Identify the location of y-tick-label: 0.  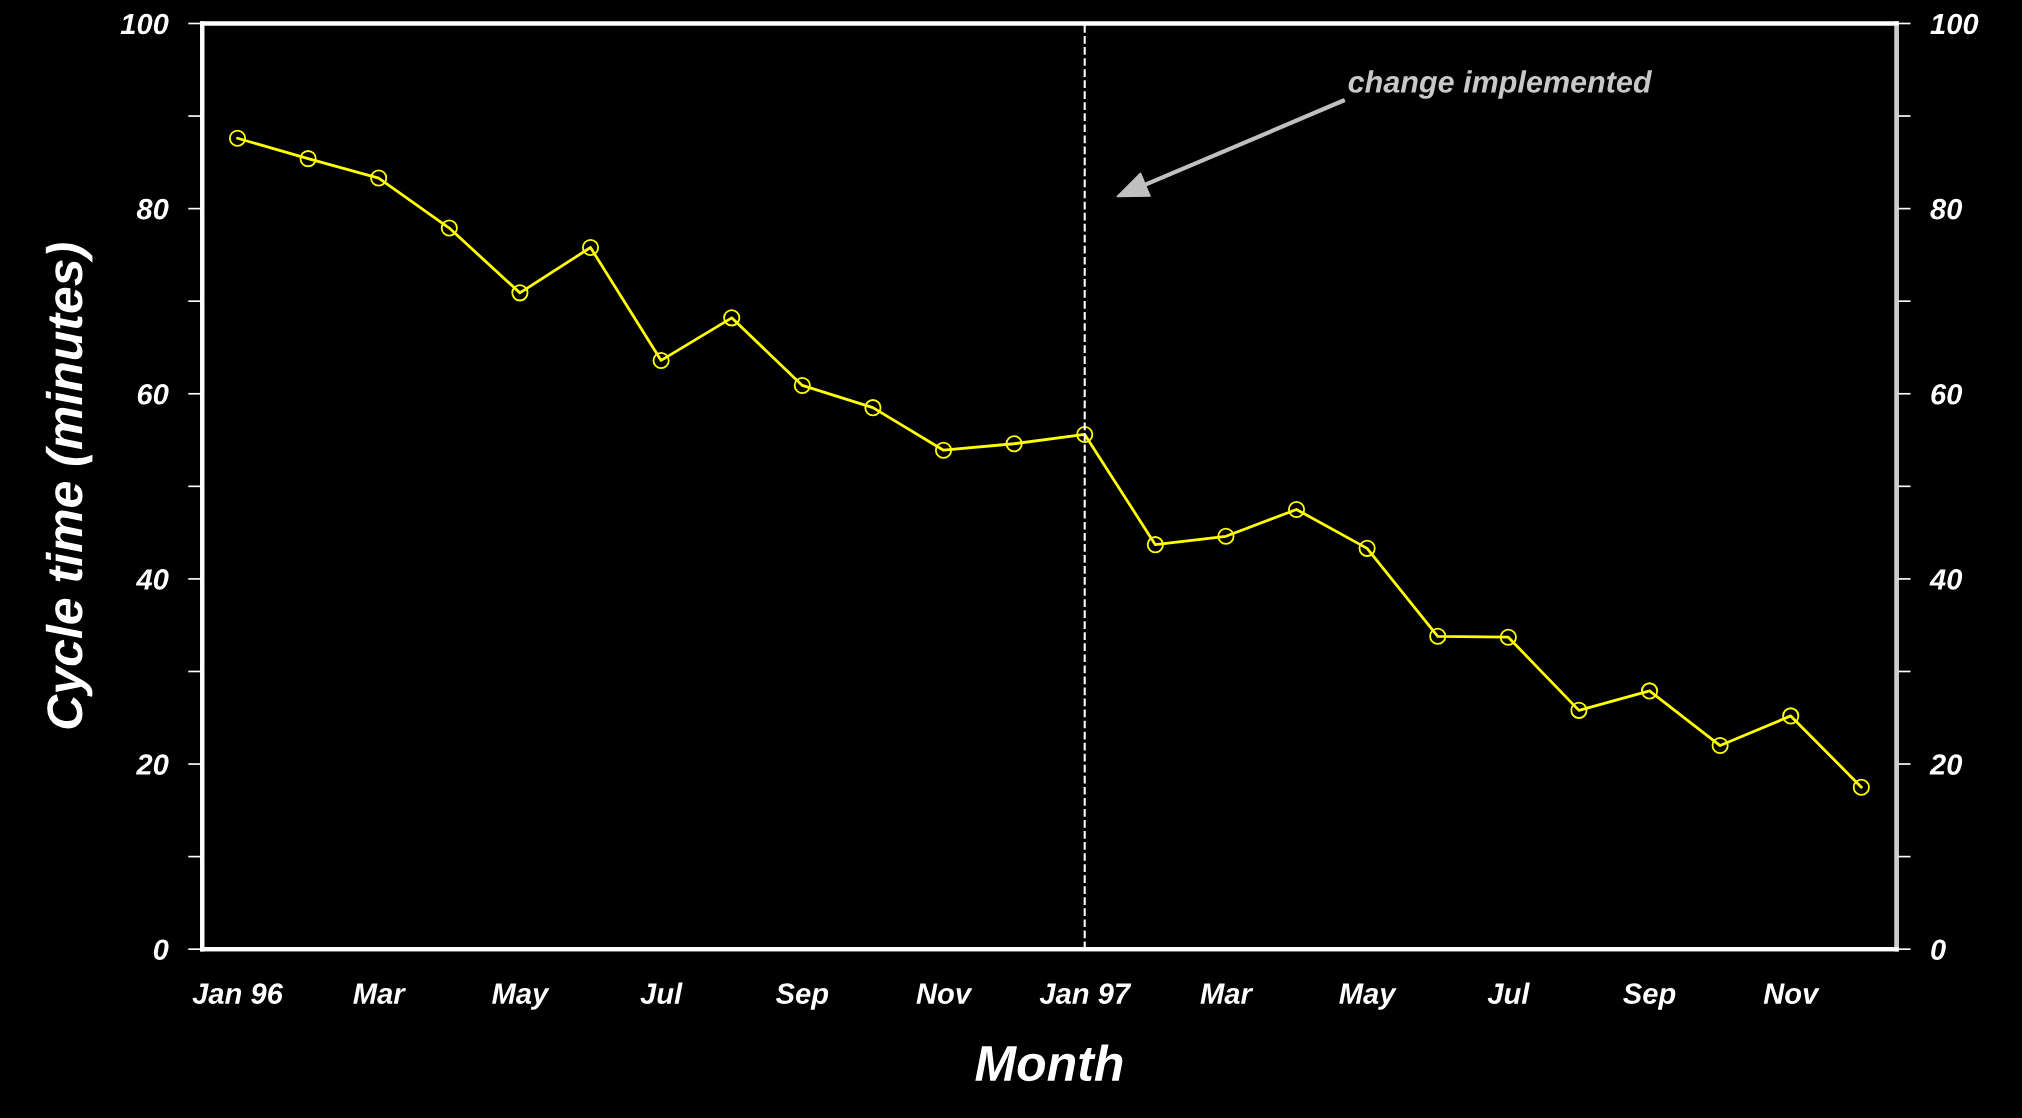
(161, 950).